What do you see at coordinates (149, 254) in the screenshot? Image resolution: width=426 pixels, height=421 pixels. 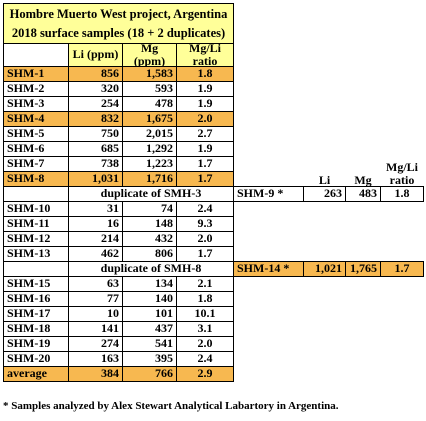 I see `value-cell: 806` at bounding box center [149, 254].